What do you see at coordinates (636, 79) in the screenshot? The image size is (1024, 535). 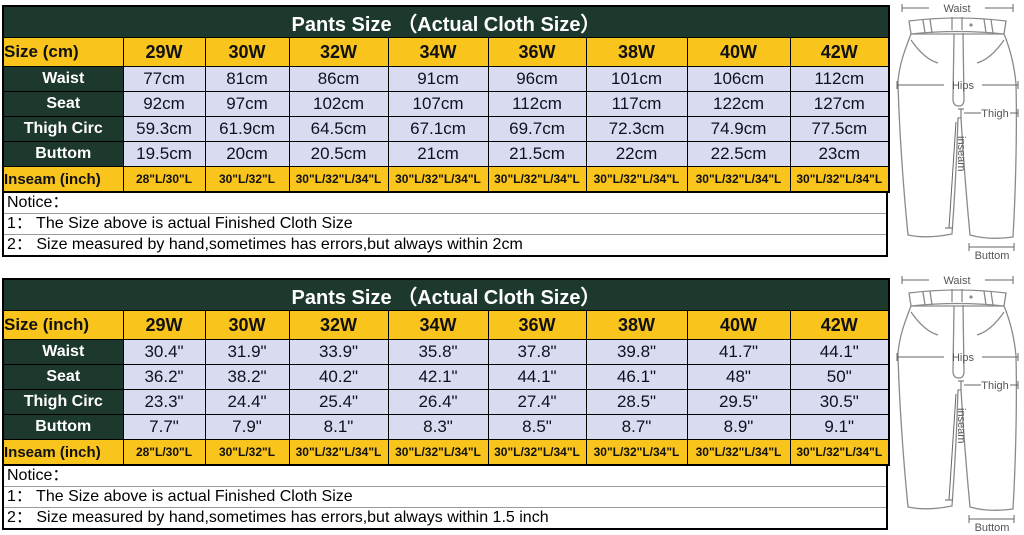 I see `waist-cell: 101cm` at bounding box center [636, 79].